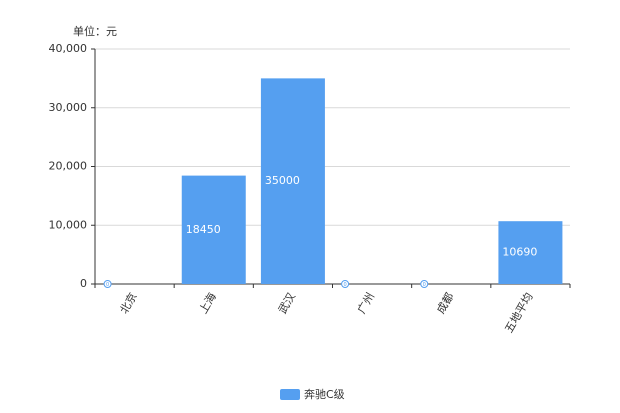 Image resolution: width=620 pixels, height=413 pixels. Describe the element at coordinates (83, 283) in the screenshot. I see `y-tick-label: 0` at that location.